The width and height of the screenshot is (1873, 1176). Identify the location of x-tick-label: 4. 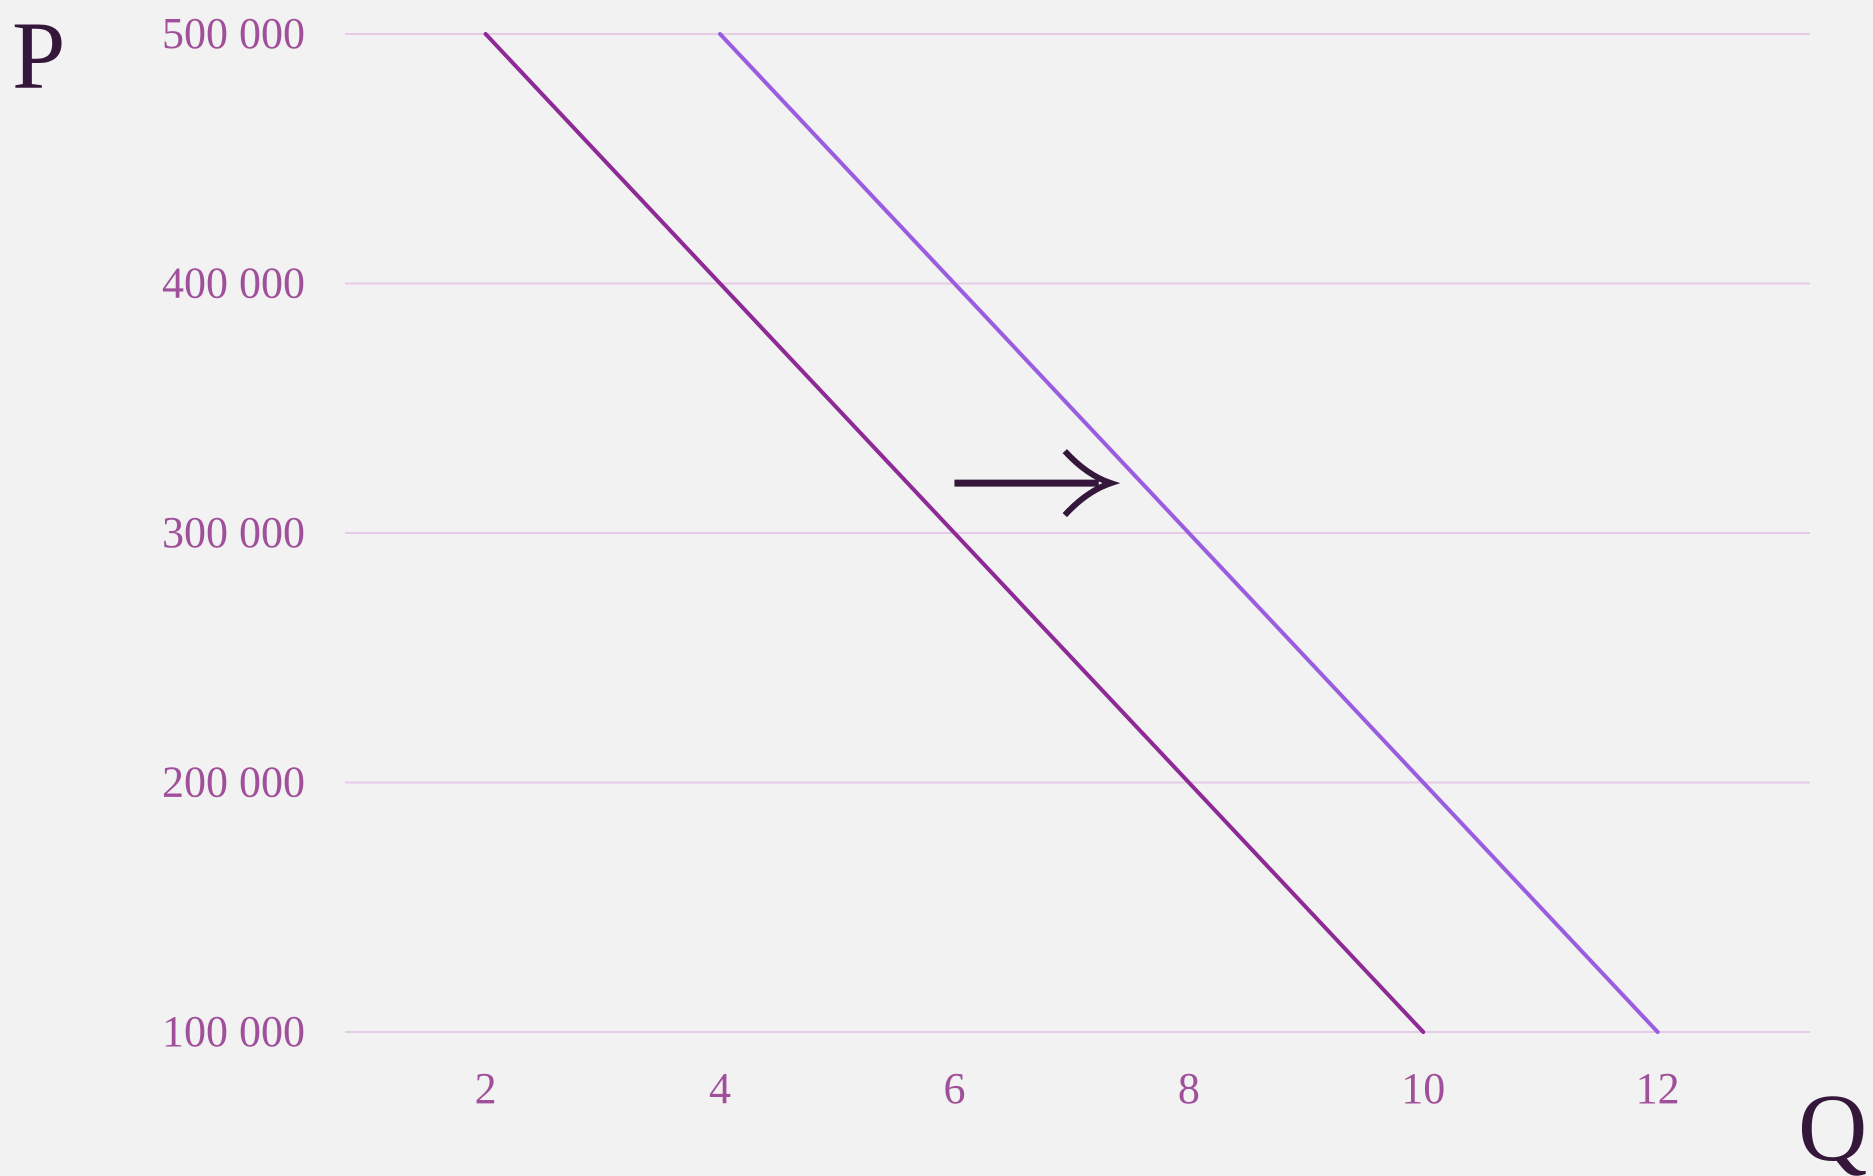
(720, 1088).